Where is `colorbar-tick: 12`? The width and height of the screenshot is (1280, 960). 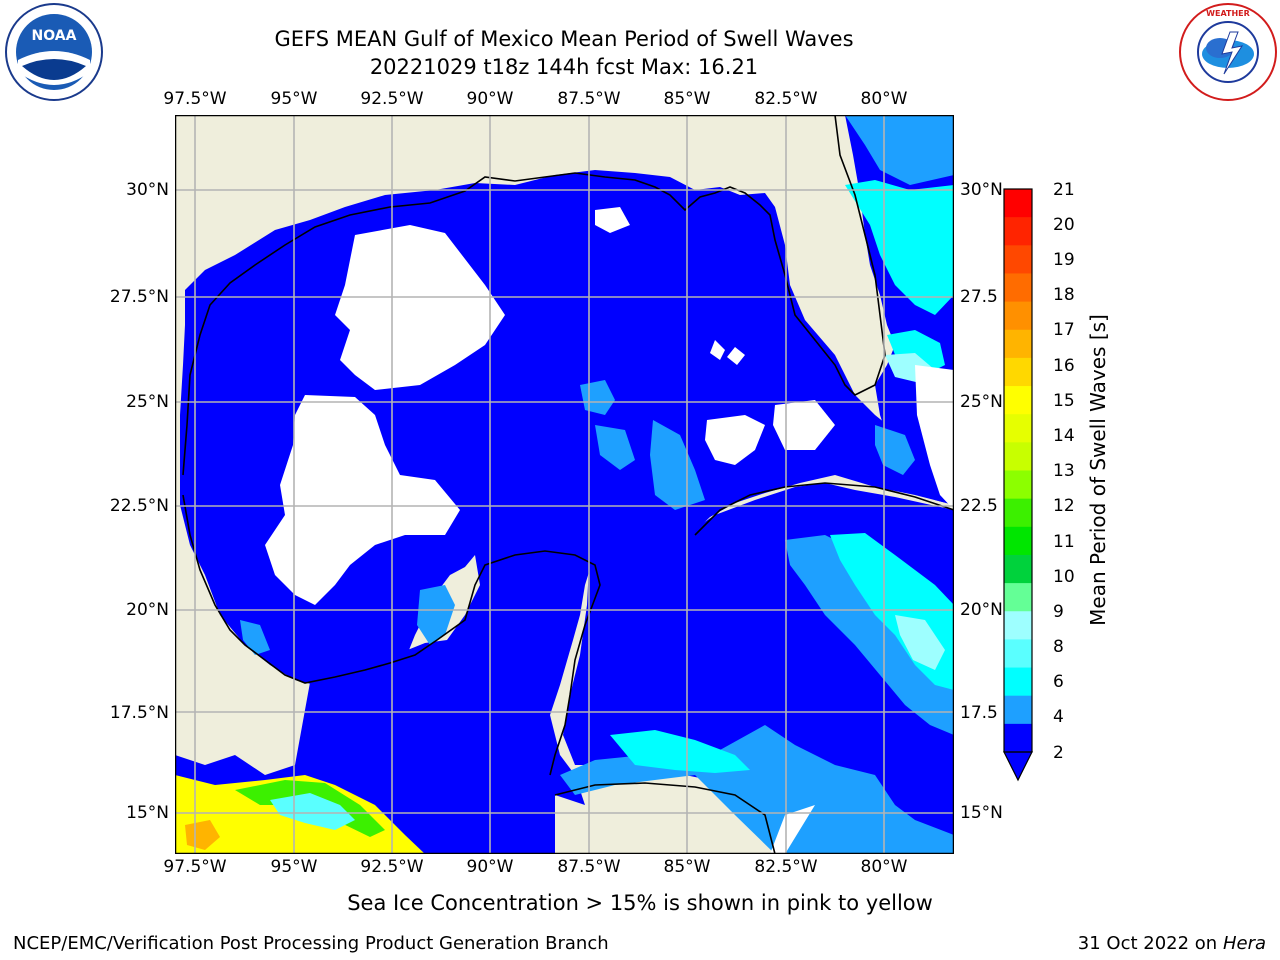
colorbar-tick: 12 is located at coordinates (1064, 506).